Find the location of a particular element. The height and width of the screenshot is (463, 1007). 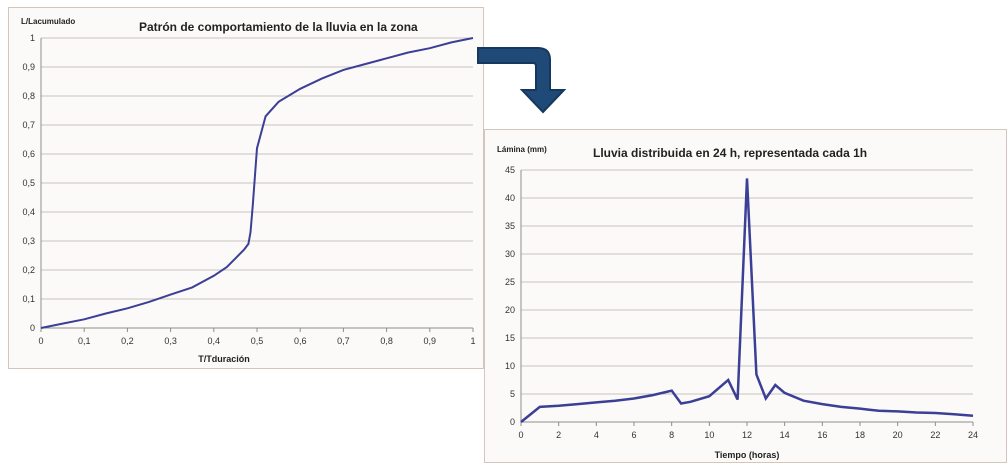

y-tick-label: 5 is located at coordinates (512, 394).